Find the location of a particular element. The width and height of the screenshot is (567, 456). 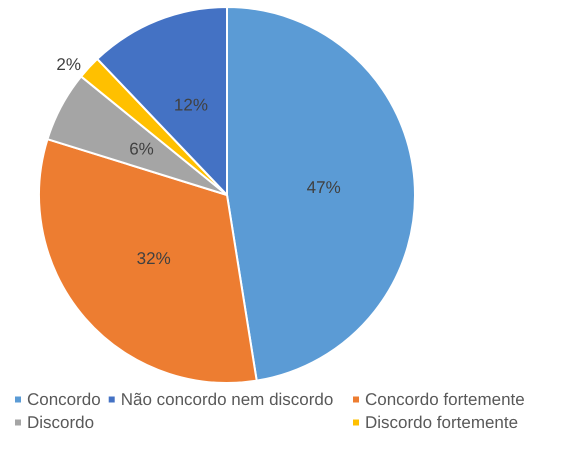

legend-label: Não concordo nem discordo is located at coordinates (227, 399).